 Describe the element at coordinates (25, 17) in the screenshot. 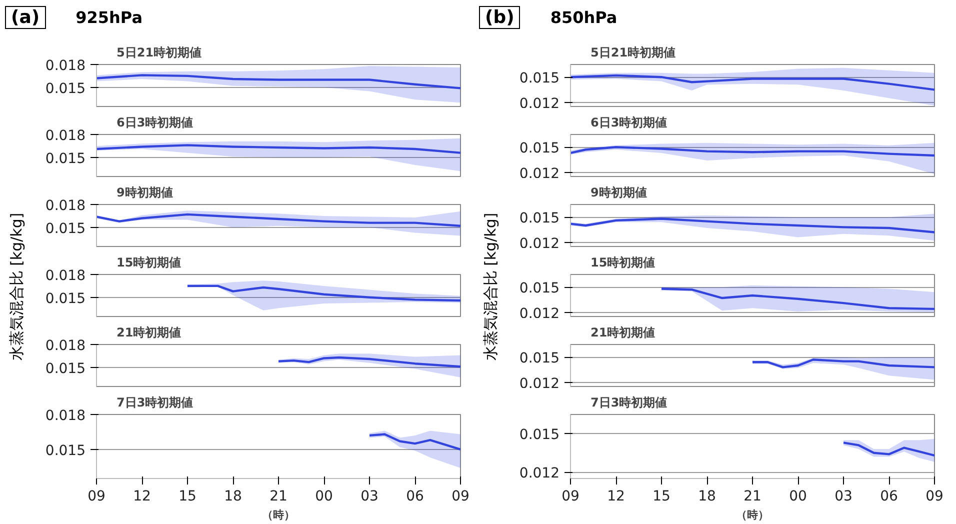

I see `text: (a)` at that location.